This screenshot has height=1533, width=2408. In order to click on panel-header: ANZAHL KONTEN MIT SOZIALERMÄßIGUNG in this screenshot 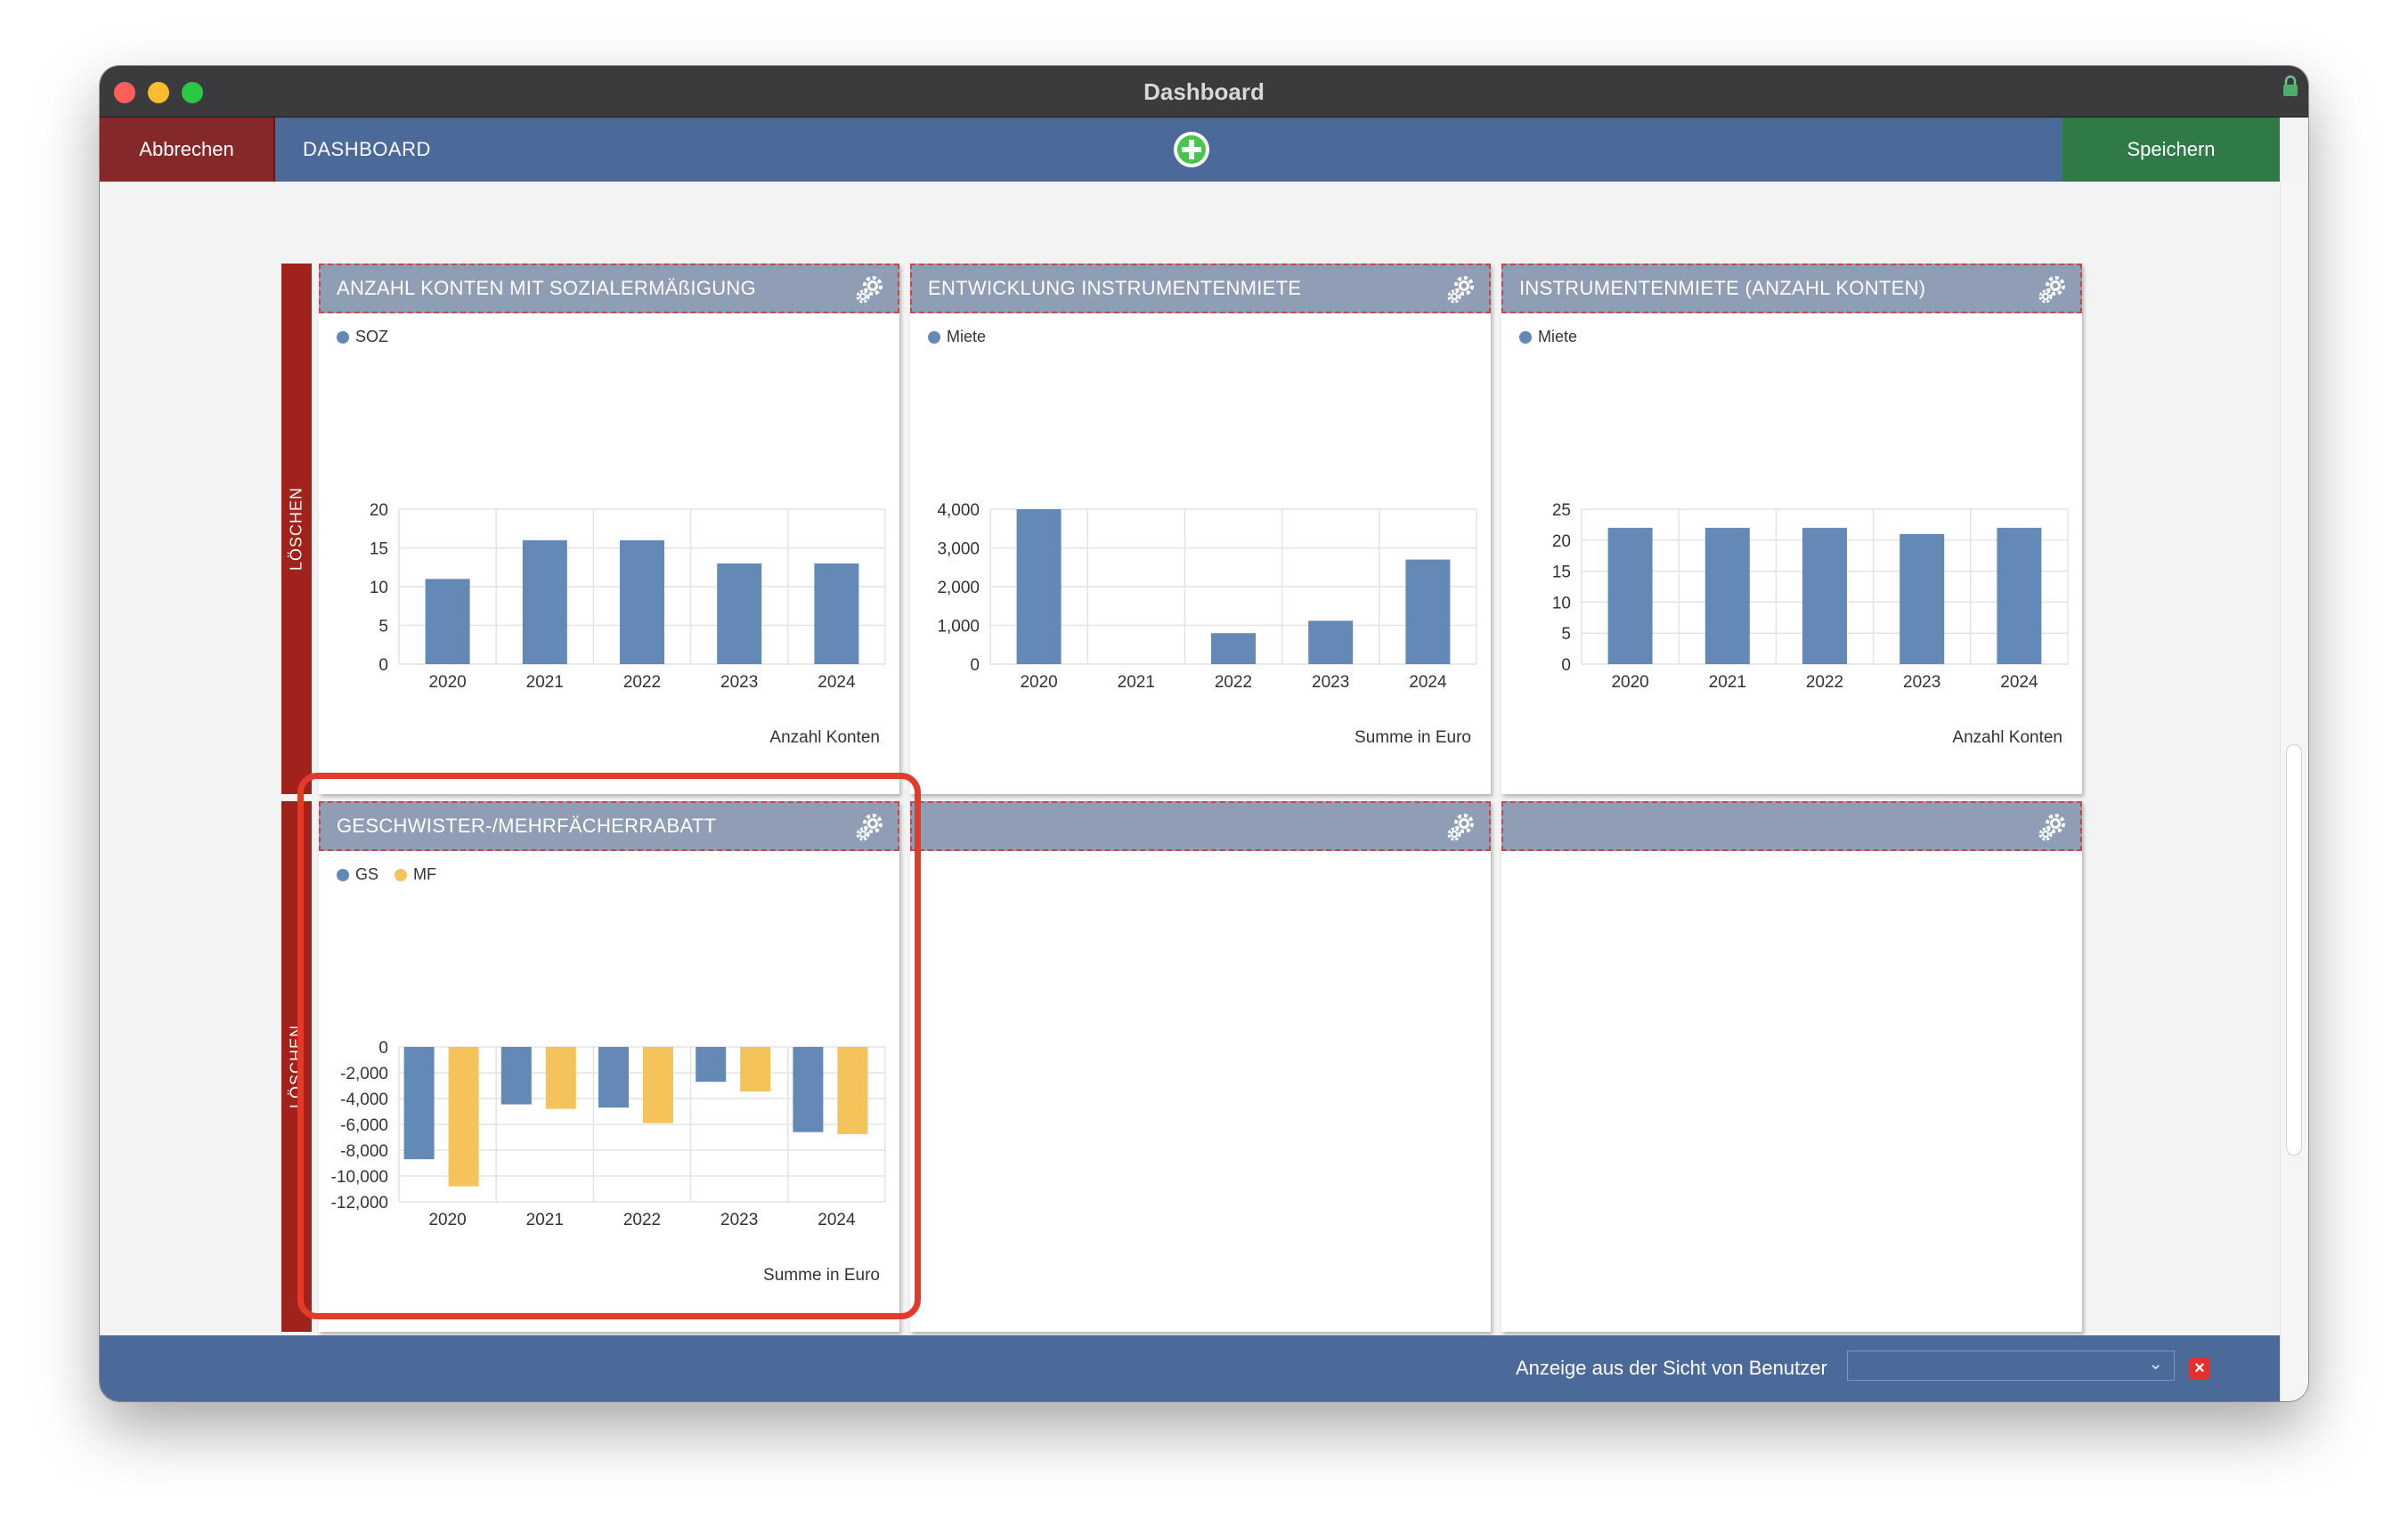, I will do `click(609, 288)`.